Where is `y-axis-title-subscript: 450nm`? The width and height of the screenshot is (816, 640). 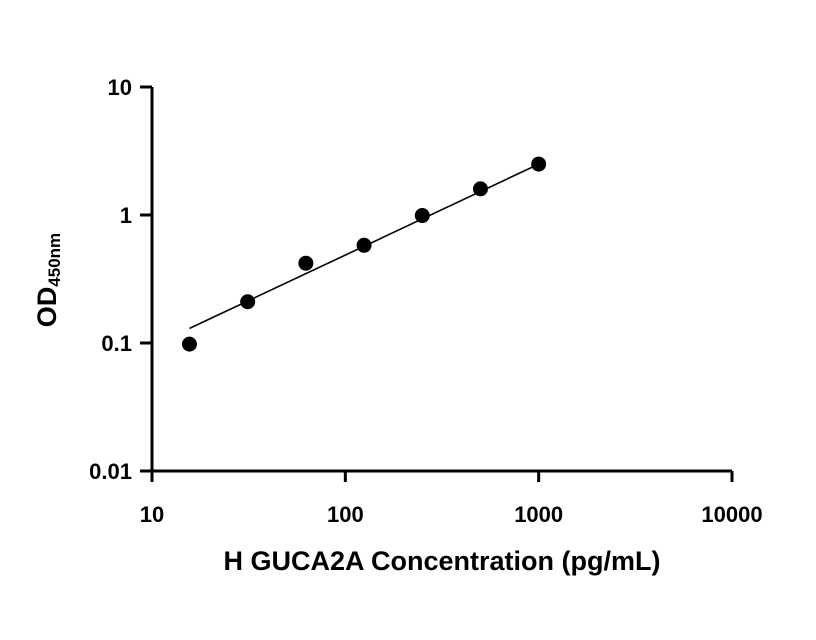
y-axis-title-subscript: 450nm is located at coordinates (54, 260).